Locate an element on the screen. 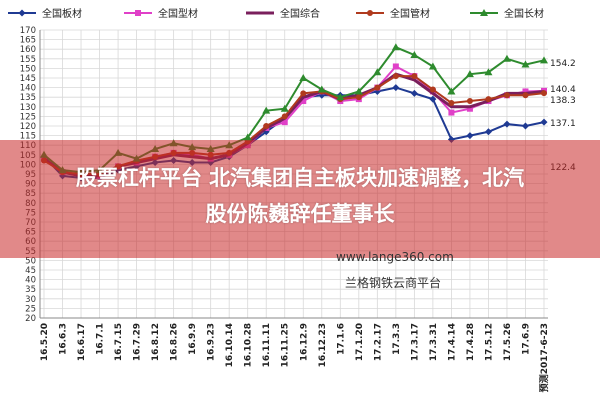 The width and height of the screenshot is (600, 400). end-label: 138.3 is located at coordinates (563, 101).